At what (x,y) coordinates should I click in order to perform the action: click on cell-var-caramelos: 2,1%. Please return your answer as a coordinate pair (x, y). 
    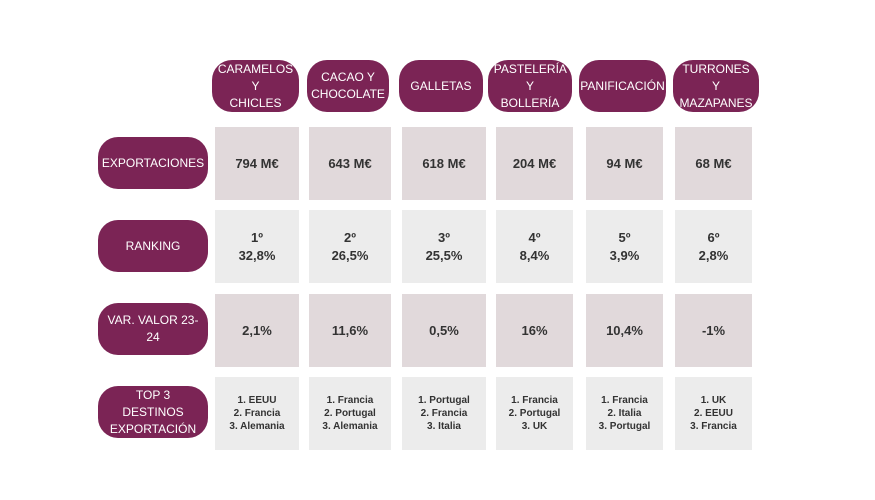
    Looking at the image, I should click on (257, 330).